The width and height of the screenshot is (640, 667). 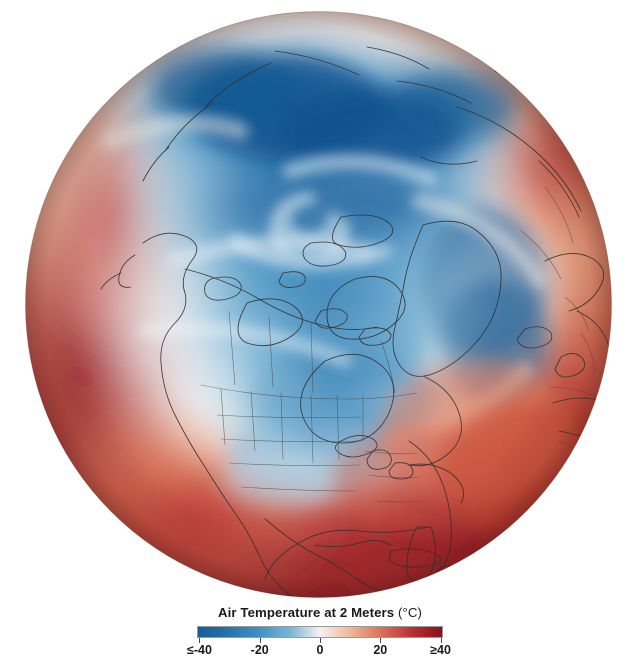 What do you see at coordinates (271, 352) in the screenshot?
I see `province-border-v2` at bounding box center [271, 352].